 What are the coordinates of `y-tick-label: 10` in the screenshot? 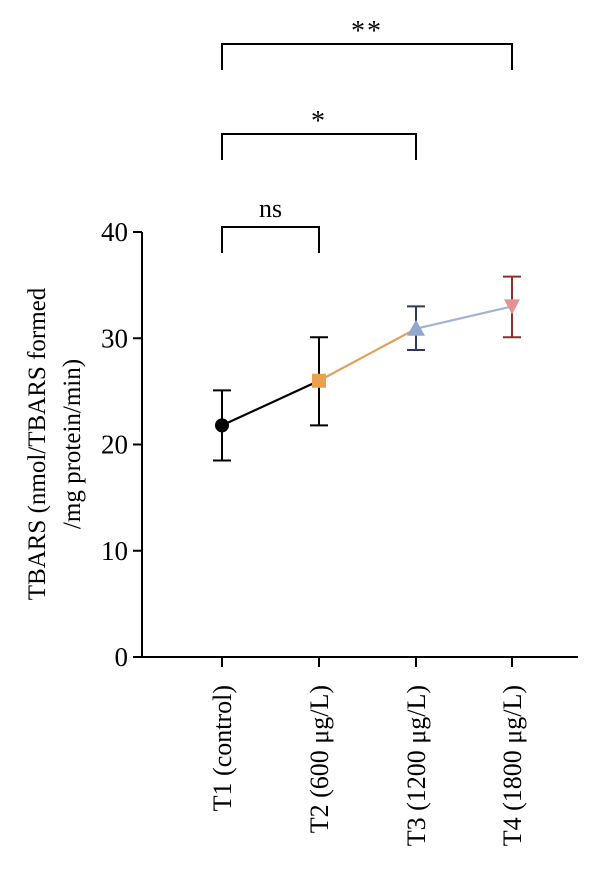 It's located at (114, 551).